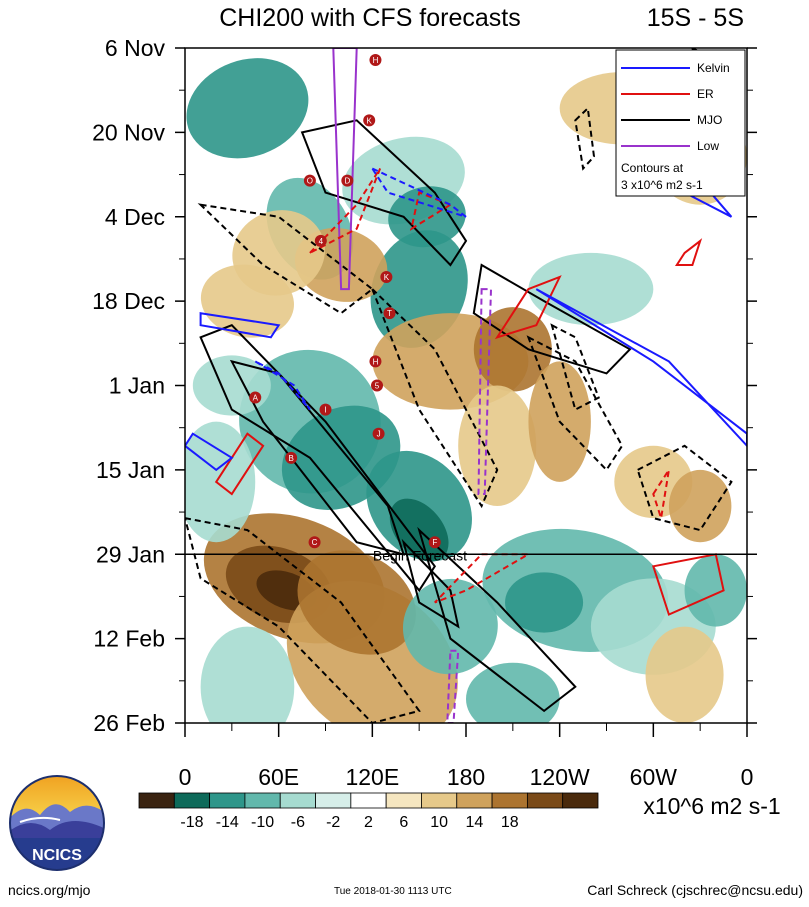 The width and height of the screenshot is (809, 907). I want to click on storm-label: A, so click(256, 398).